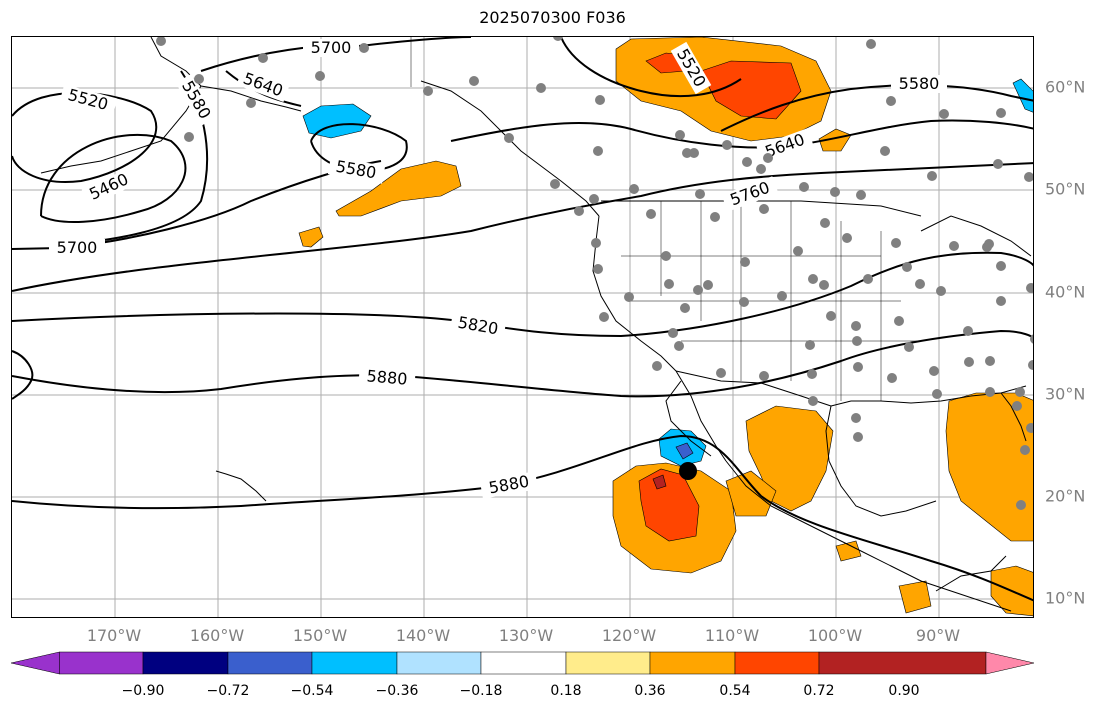 This screenshot has height=712, width=1105. I want to click on colorbar-tick-label: −0.18, so click(481, 691).